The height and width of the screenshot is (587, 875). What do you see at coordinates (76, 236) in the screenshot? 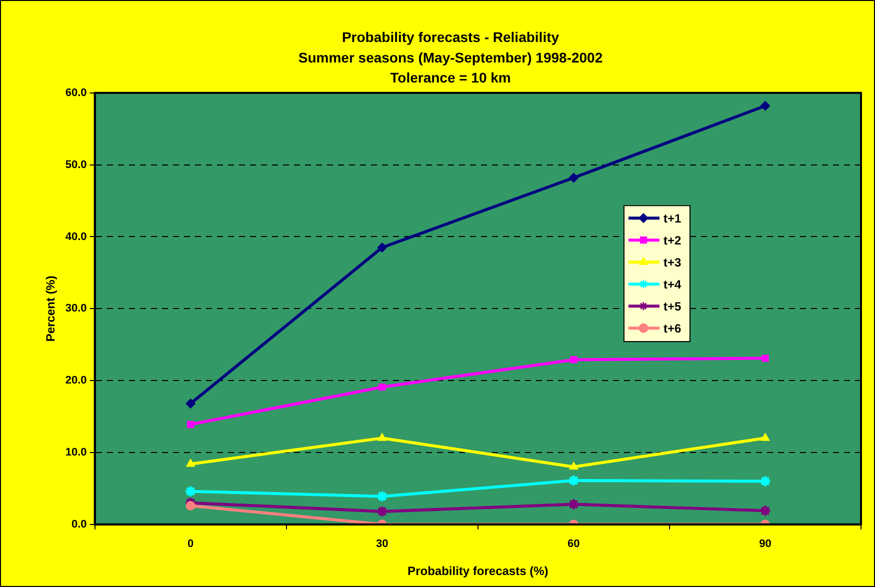
I see `y-tick-label: 40.0` at bounding box center [76, 236].